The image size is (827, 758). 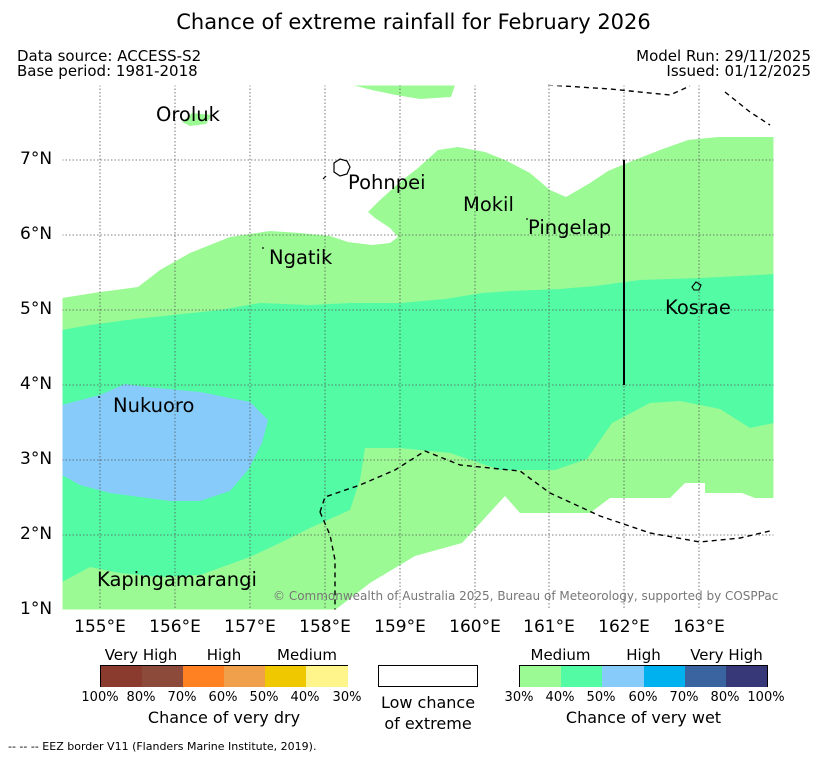 I want to click on y-tick-4n: 4°N, so click(x=36, y=384).